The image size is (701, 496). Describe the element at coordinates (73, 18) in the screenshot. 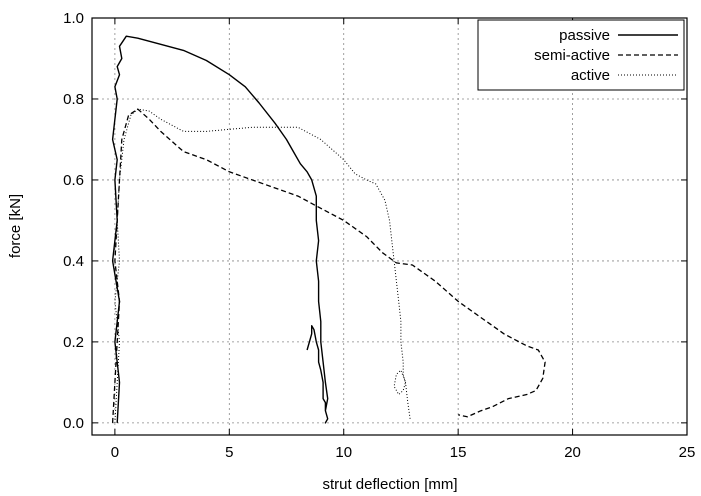

I see `y-tick-label: 1.0` at that location.